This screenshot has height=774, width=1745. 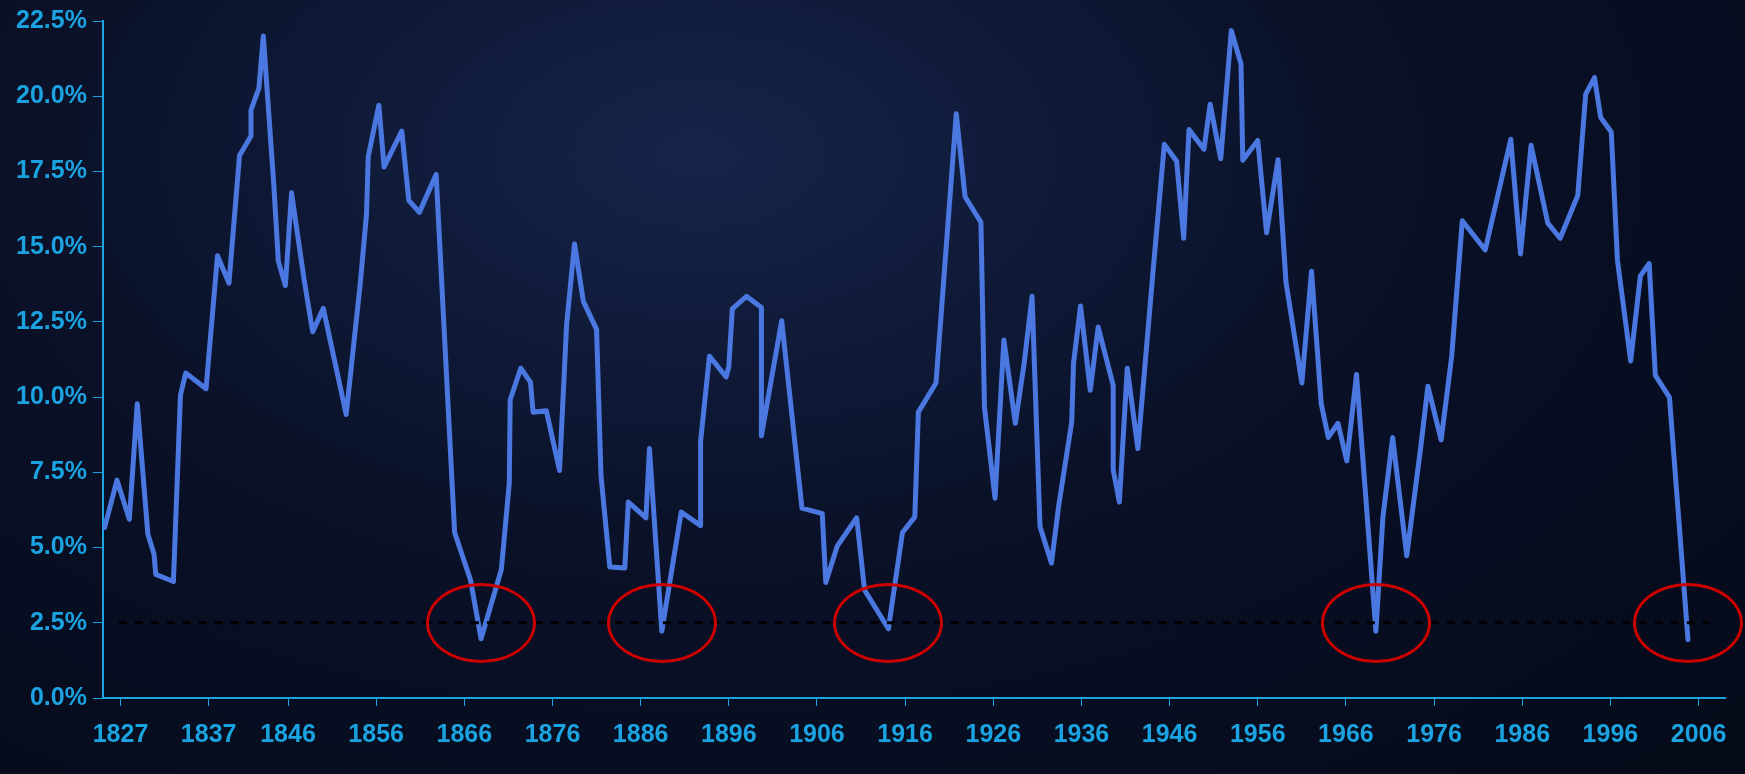 What do you see at coordinates (640, 732) in the screenshot?
I see `x-tick-label: 1886` at bounding box center [640, 732].